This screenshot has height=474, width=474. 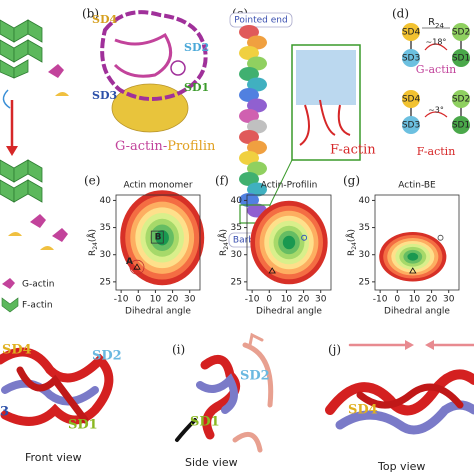 I want to click on svg-text: G-actin-Profilin, so click(x=165, y=146).